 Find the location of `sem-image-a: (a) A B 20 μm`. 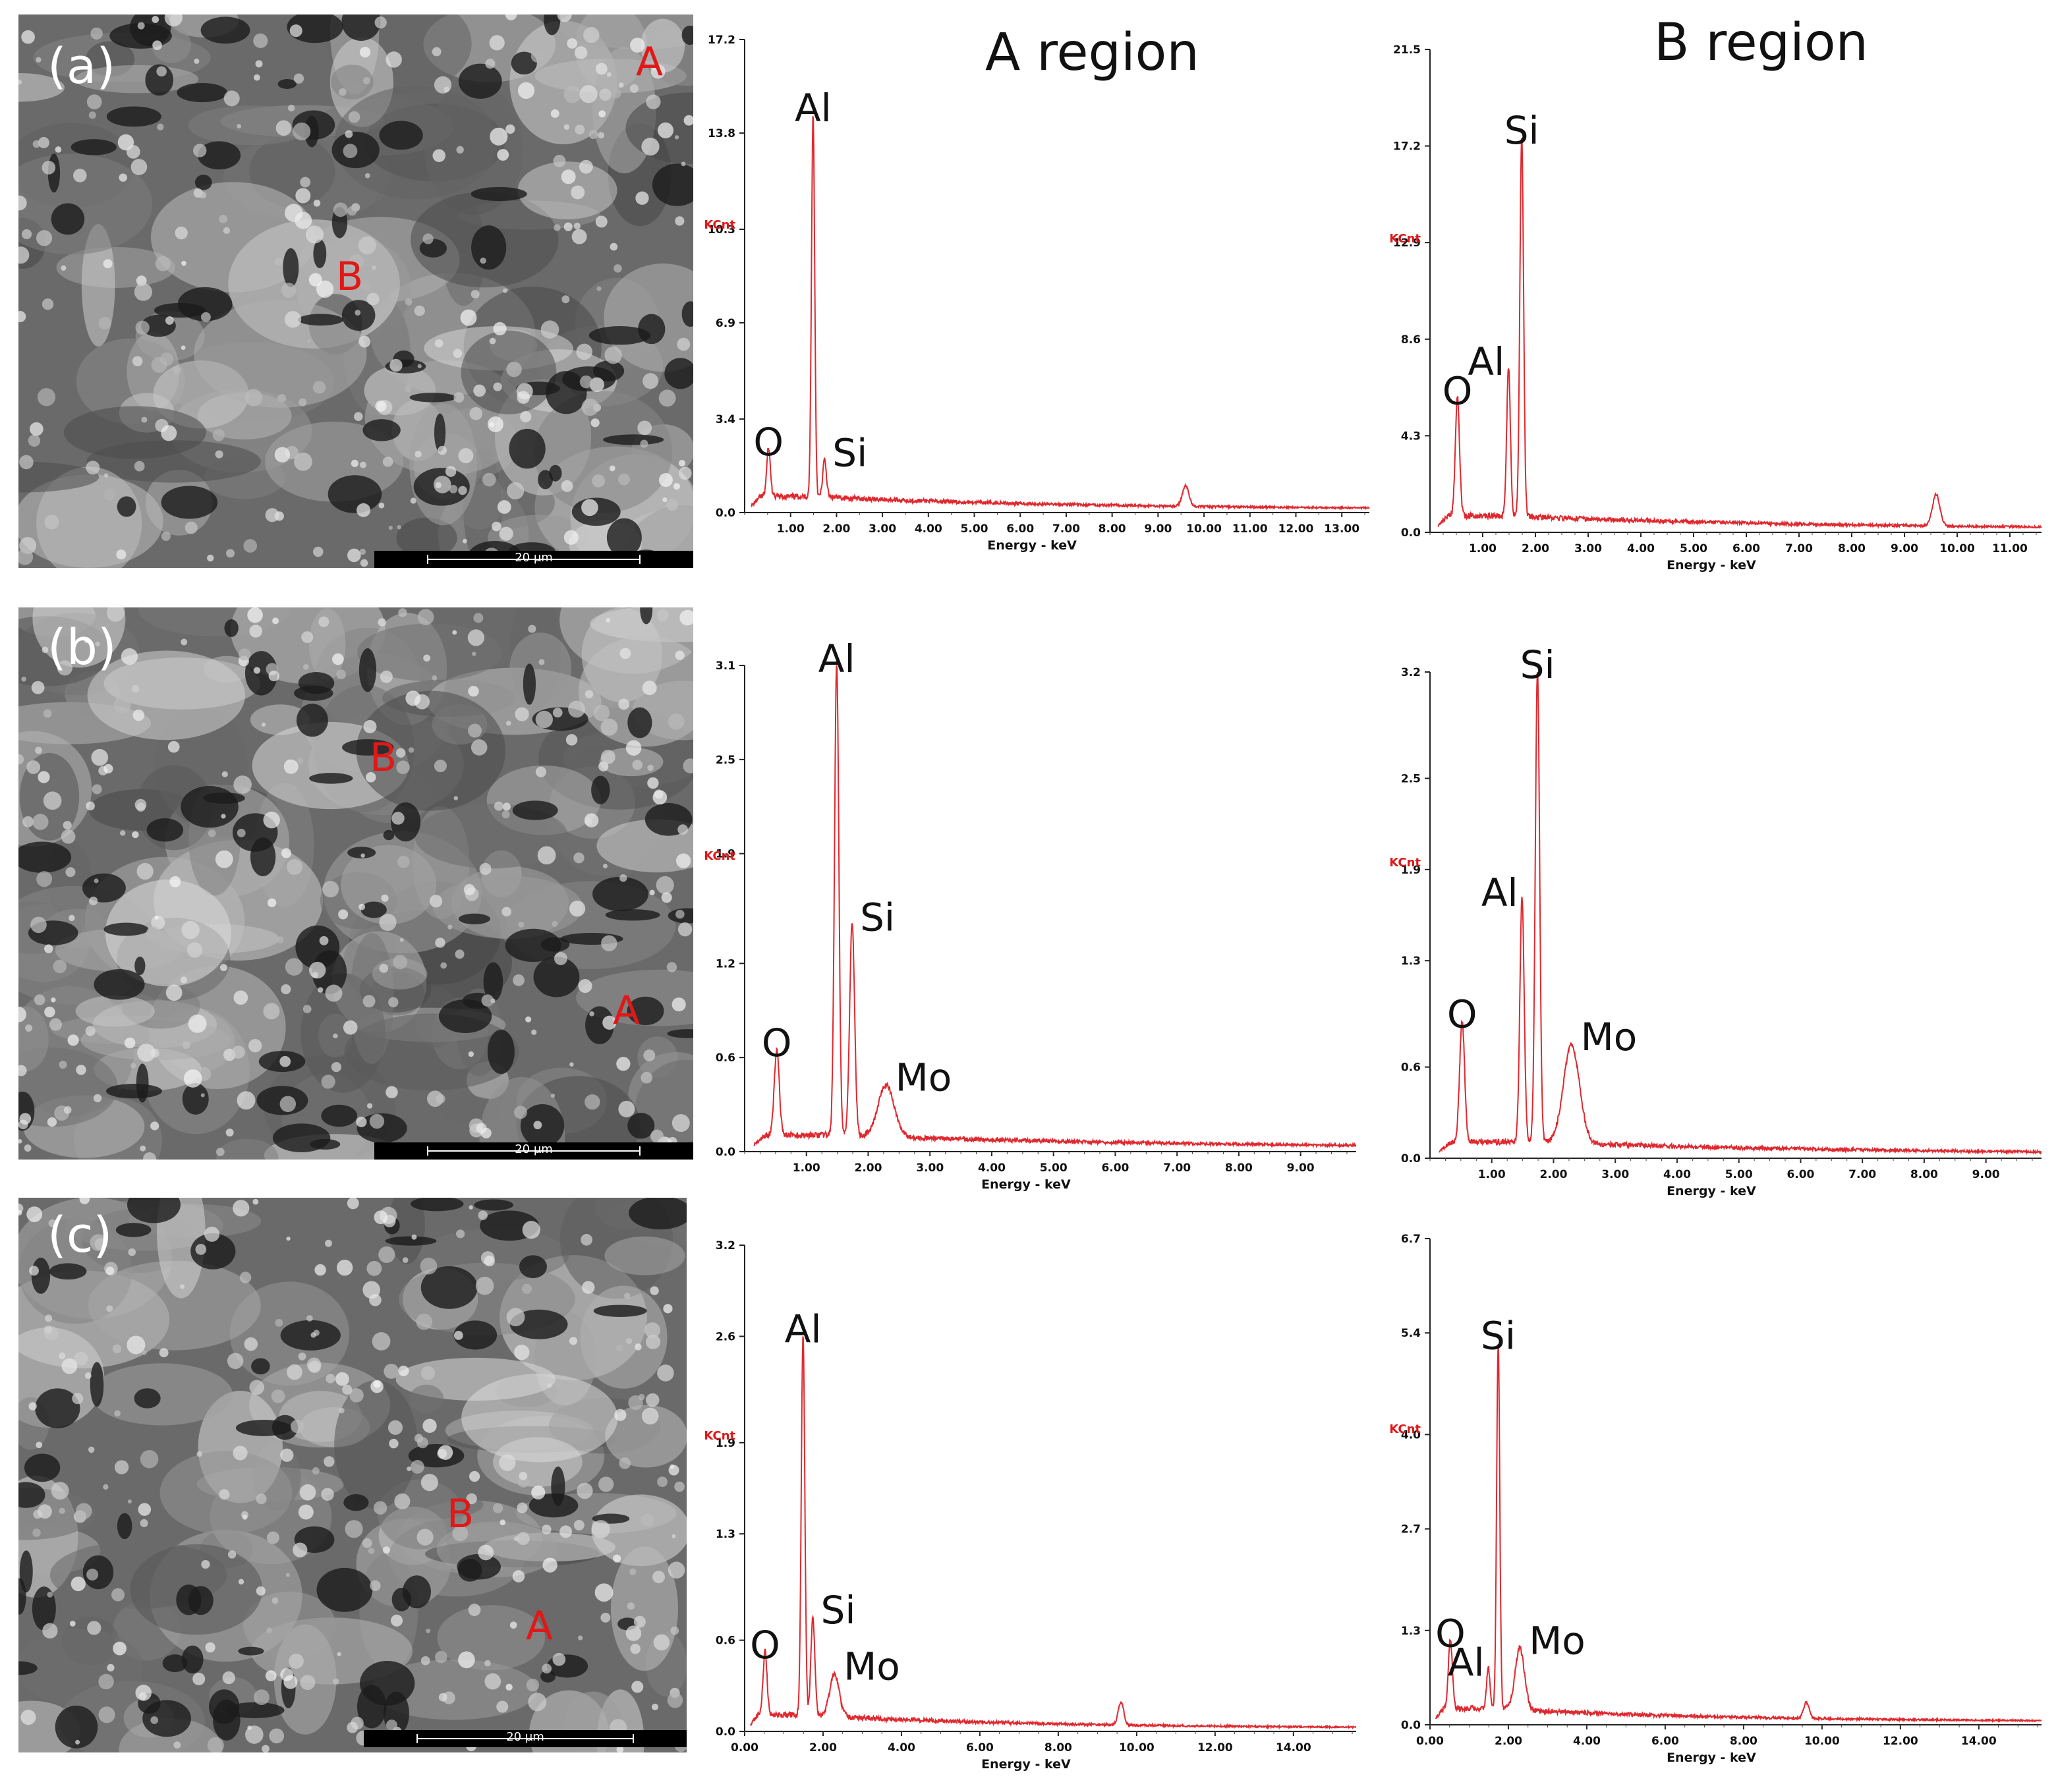

sem-image-a: (a) A B 20 μm is located at coordinates (355, 291).